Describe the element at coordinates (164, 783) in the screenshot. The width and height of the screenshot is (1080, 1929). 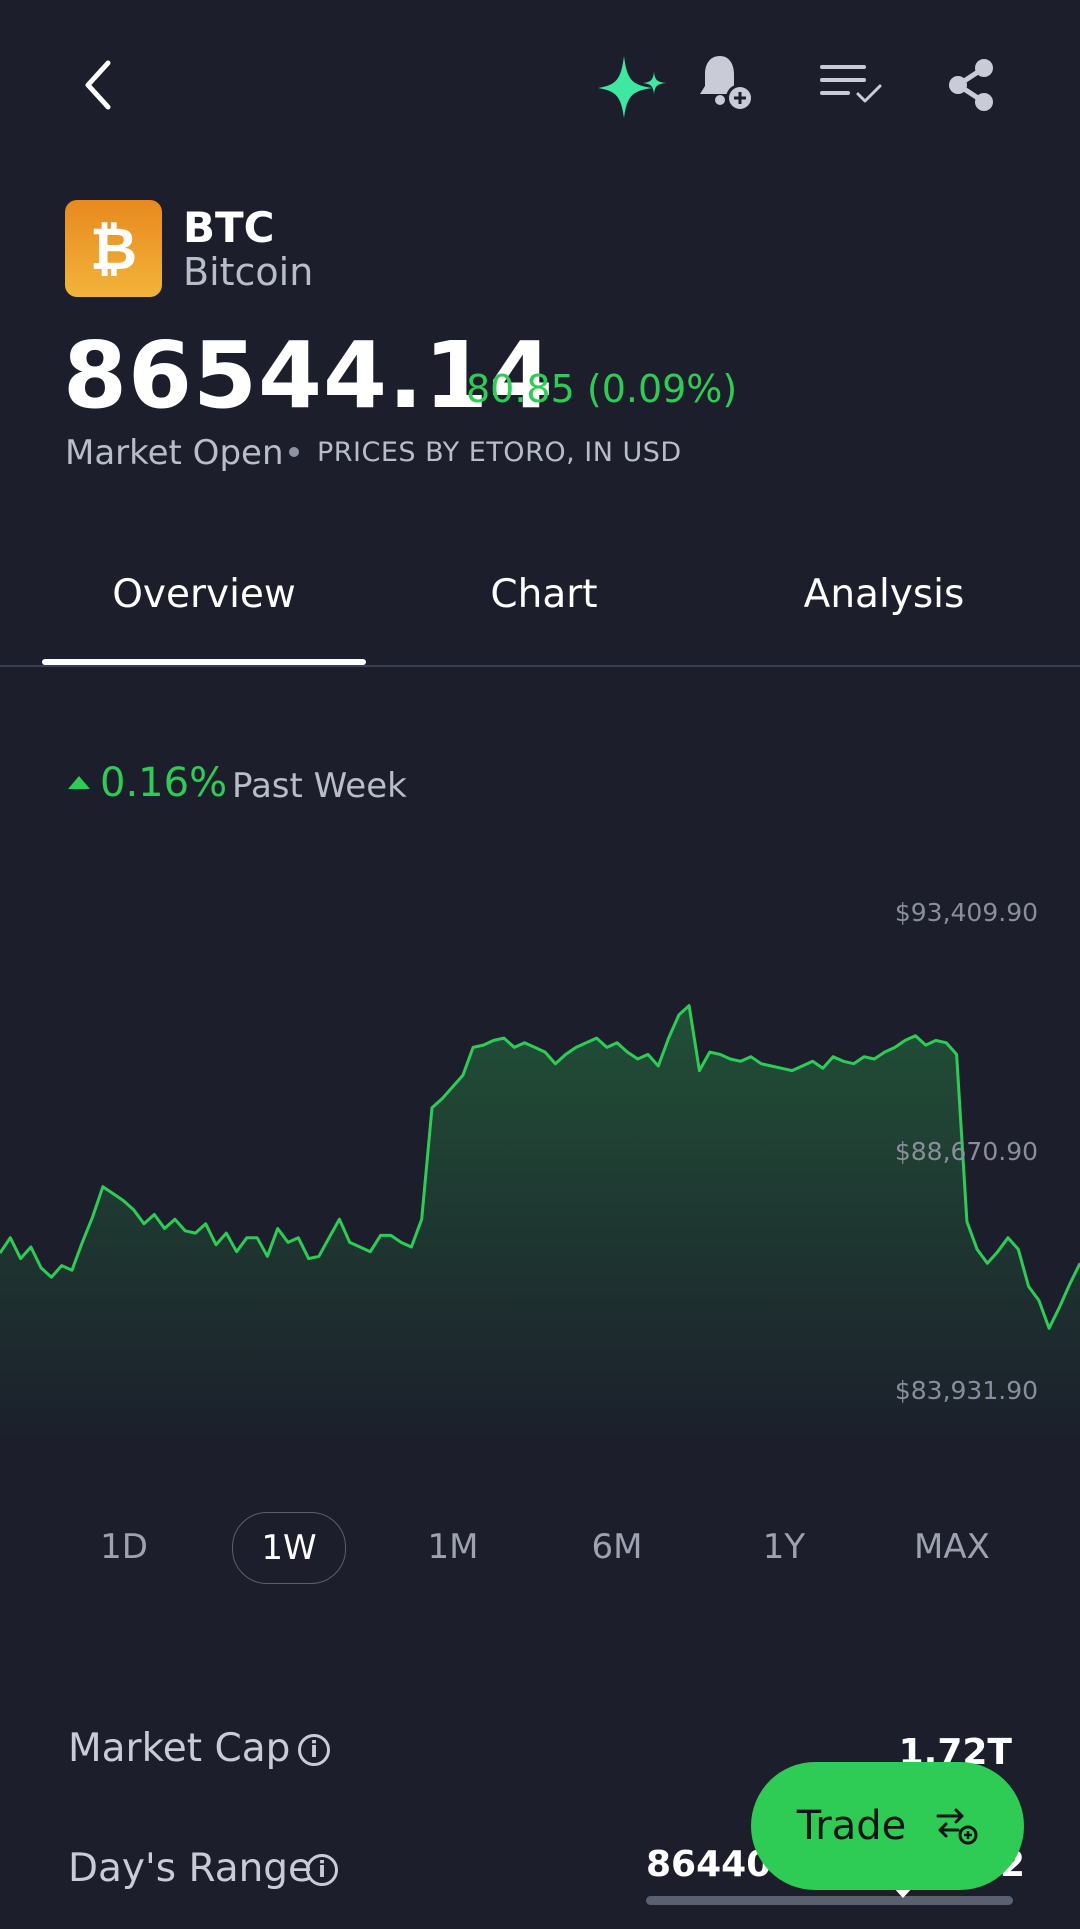
I see `performance-value: 0.16%` at that location.